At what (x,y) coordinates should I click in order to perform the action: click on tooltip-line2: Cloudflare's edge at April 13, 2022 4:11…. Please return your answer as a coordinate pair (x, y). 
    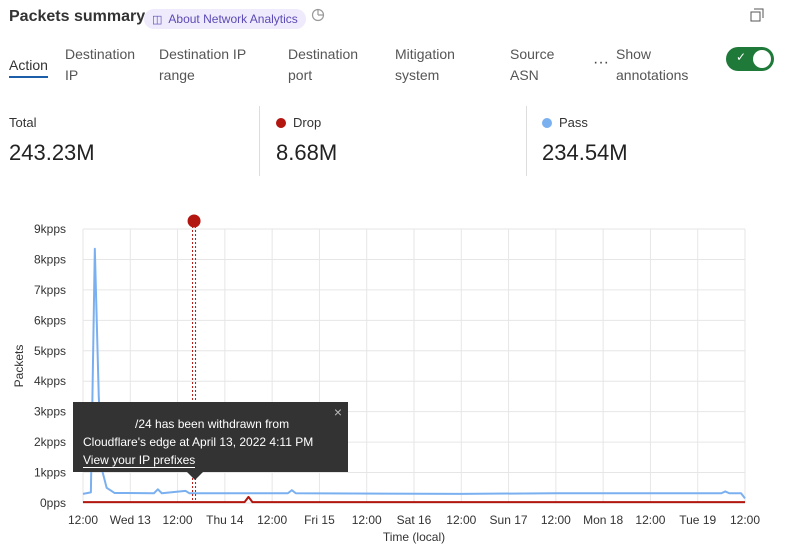
    Looking at the image, I should click on (198, 442).